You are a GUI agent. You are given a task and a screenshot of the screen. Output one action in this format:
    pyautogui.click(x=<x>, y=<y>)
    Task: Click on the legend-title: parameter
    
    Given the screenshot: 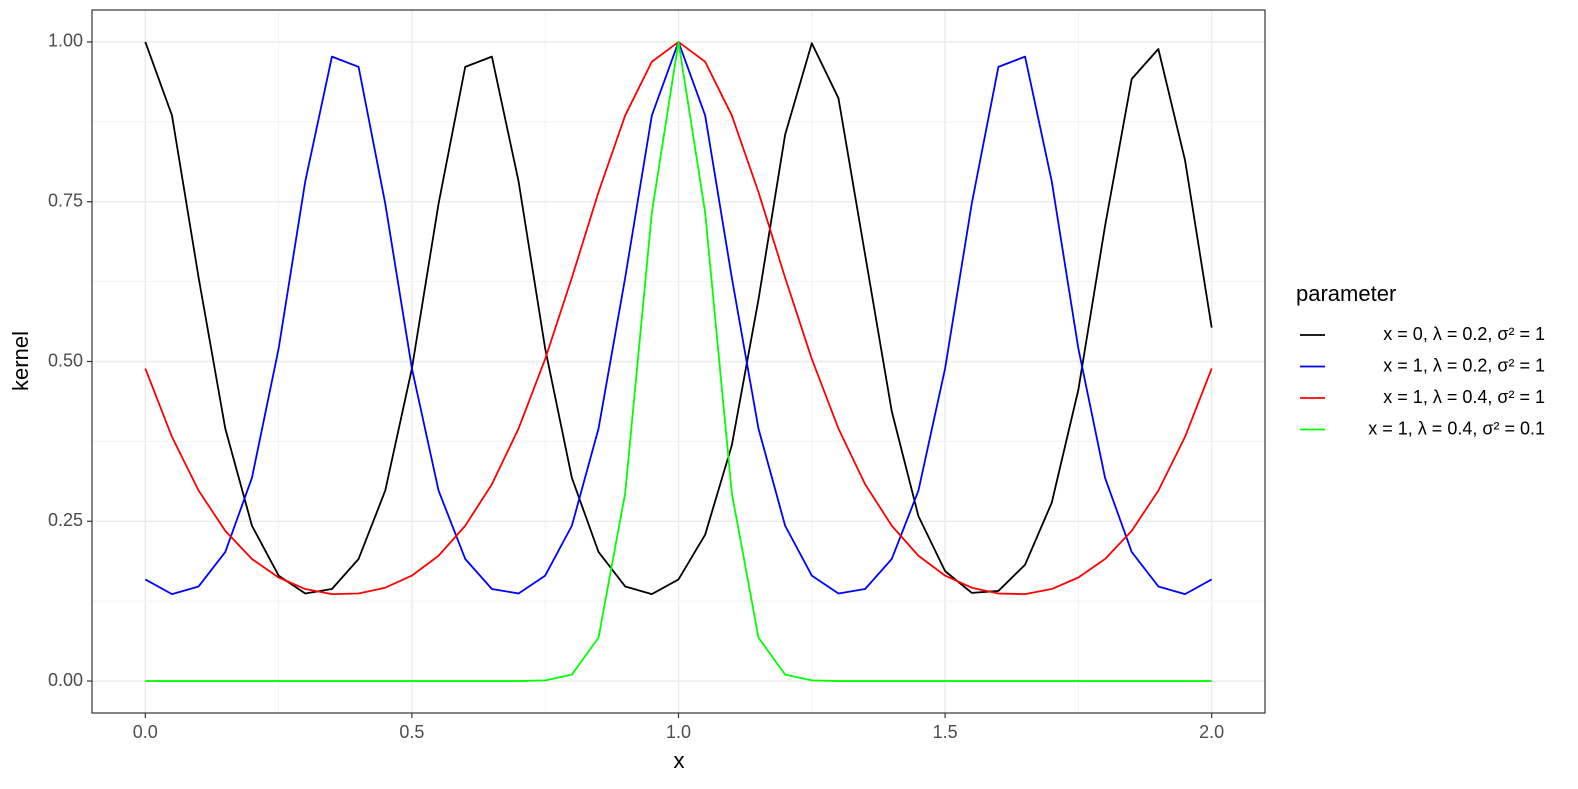 What is the action you would take?
    pyautogui.click(x=1346, y=293)
    